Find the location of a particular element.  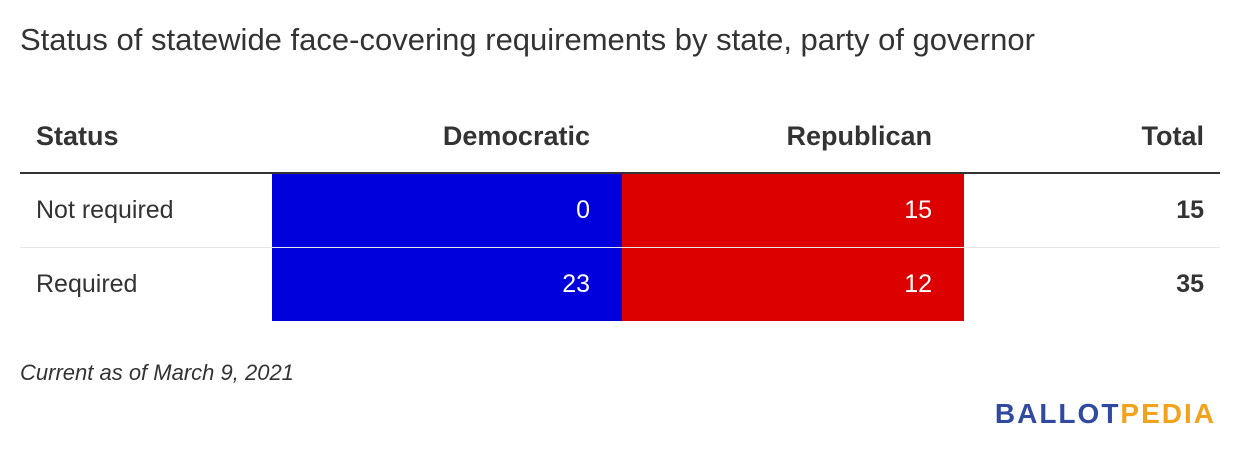

cell-republican: 12 is located at coordinates (793, 284).